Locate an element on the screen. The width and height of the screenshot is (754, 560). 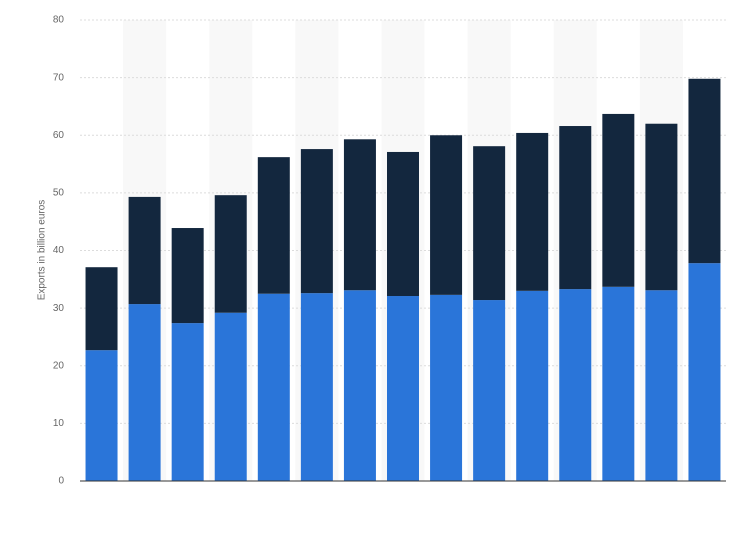
y-axis-label: Exports in billion euros is located at coordinates (42, 250).